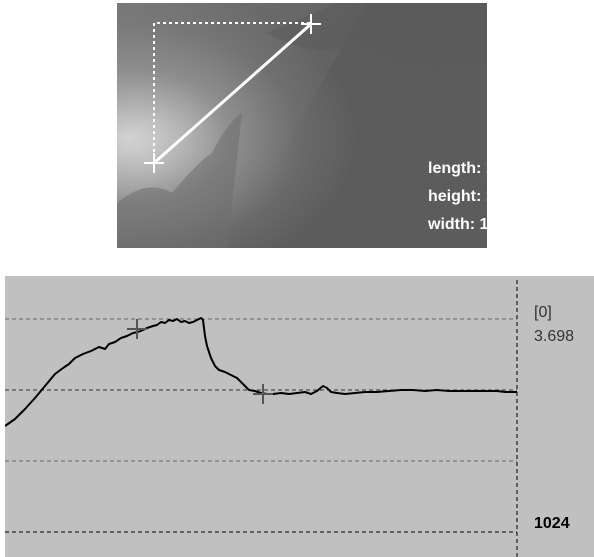 The height and width of the screenshot is (557, 594). What do you see at coordinates (457, 224) in the screenshot?
I see `width-readout: width: 114.0` at bounding box center [457, 224].